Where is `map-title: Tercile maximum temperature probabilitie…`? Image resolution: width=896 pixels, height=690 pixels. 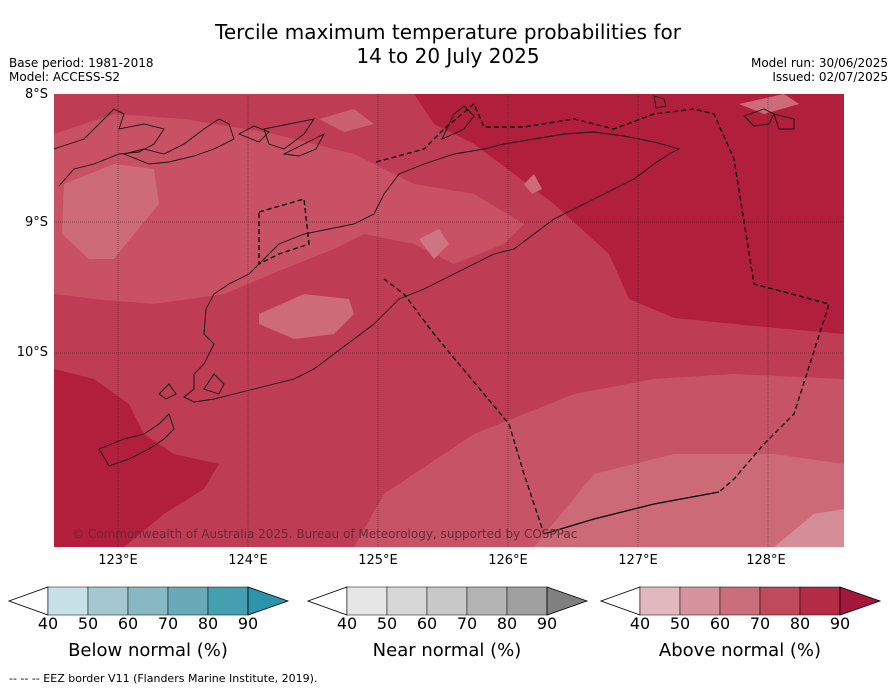
map-title: Tercile maximum temperature probabilitie… is located at coordinates (448, 44).